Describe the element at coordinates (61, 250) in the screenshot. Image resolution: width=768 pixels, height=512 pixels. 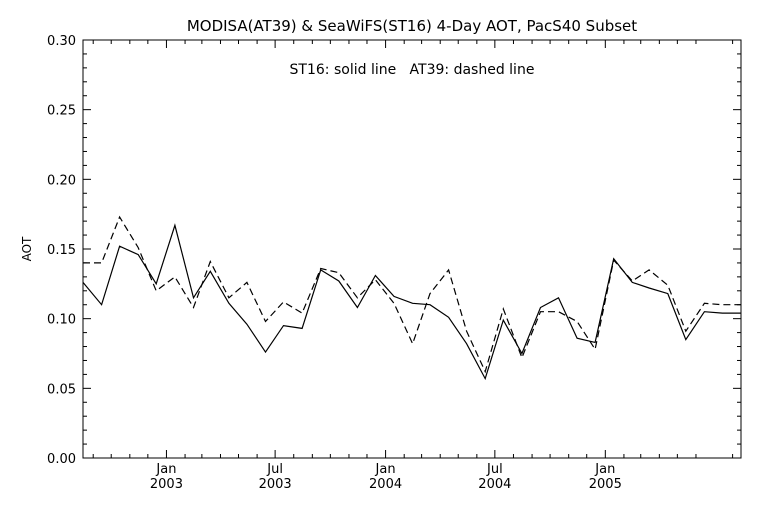
I see `y-tick-label: 0.15` at that location.